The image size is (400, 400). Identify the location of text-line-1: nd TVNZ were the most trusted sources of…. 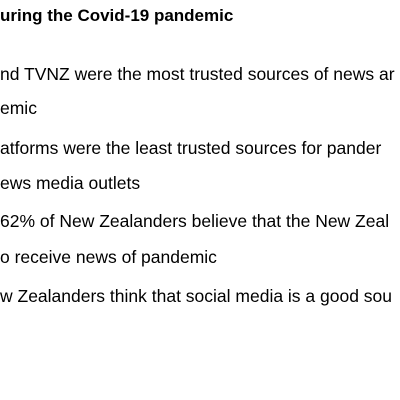
(197, 74).